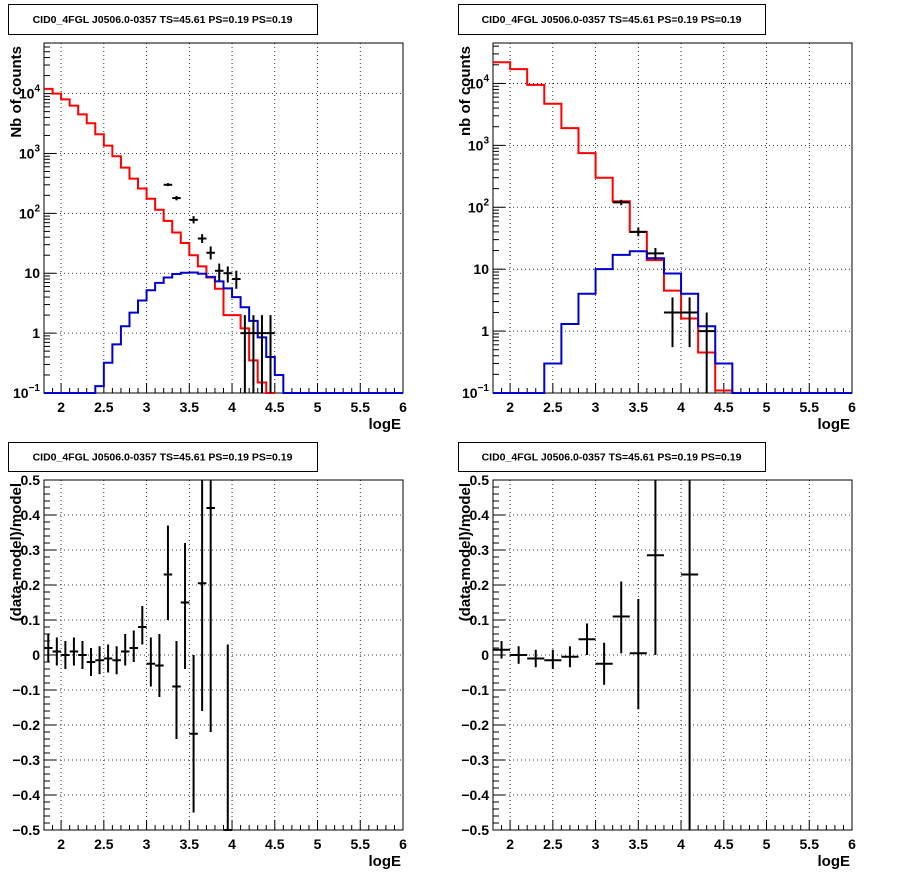 This screenshot has width=898, height=875. Describe the element at coordinates (475, 795) in the screenshot. I see `y-tick-label-base: −0.4` at that location.